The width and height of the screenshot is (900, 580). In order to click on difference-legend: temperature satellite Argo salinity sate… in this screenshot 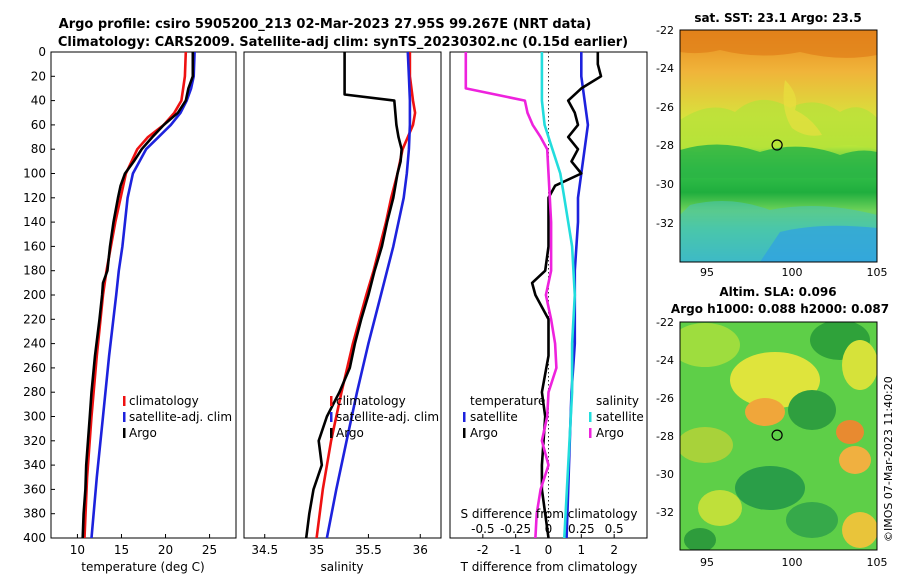, I will do `click(553, 417)`.